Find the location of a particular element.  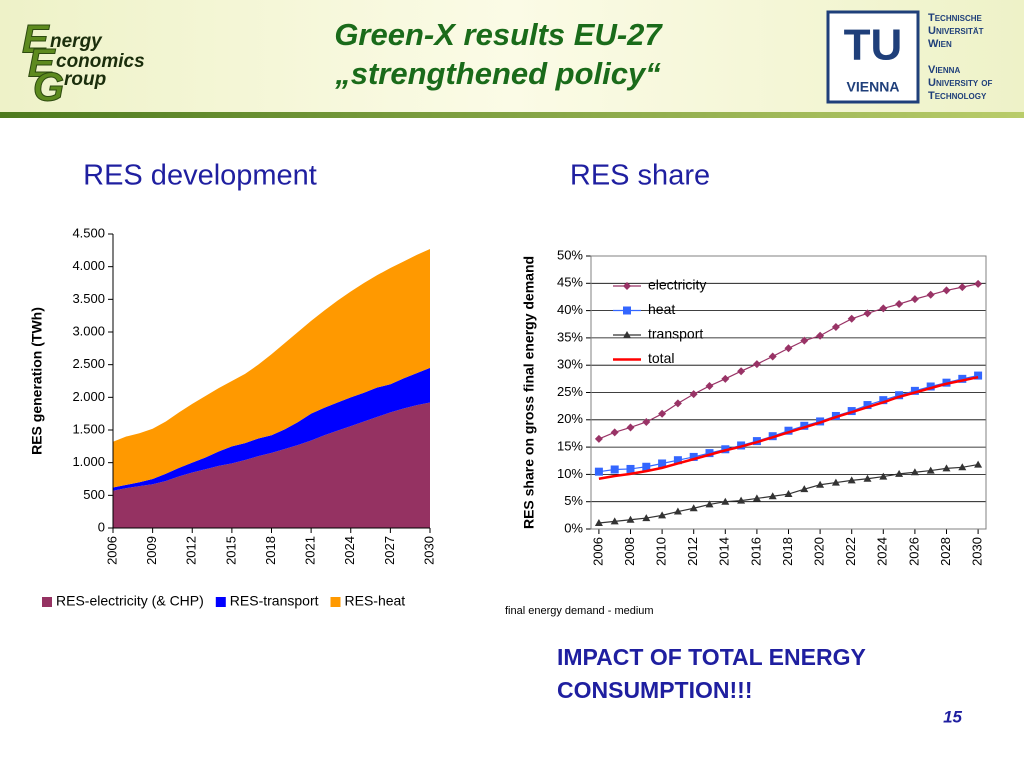

legend-label: RES-electricity (& CHP) is located at coordinates (130, 601).